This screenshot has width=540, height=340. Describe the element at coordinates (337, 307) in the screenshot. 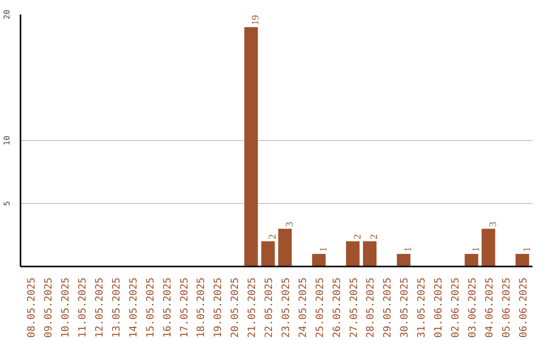

I see `x-tick-label: 26.05.2025` at that location.